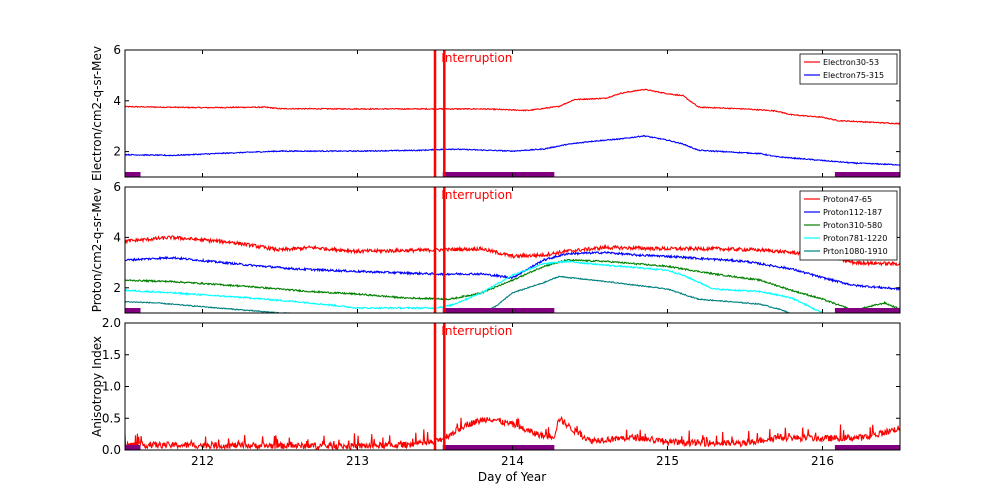 The height and width of the screenshot is (500, 1000). I want to click on legend: Electron30-53 Electron75-315, so click(848, 69).